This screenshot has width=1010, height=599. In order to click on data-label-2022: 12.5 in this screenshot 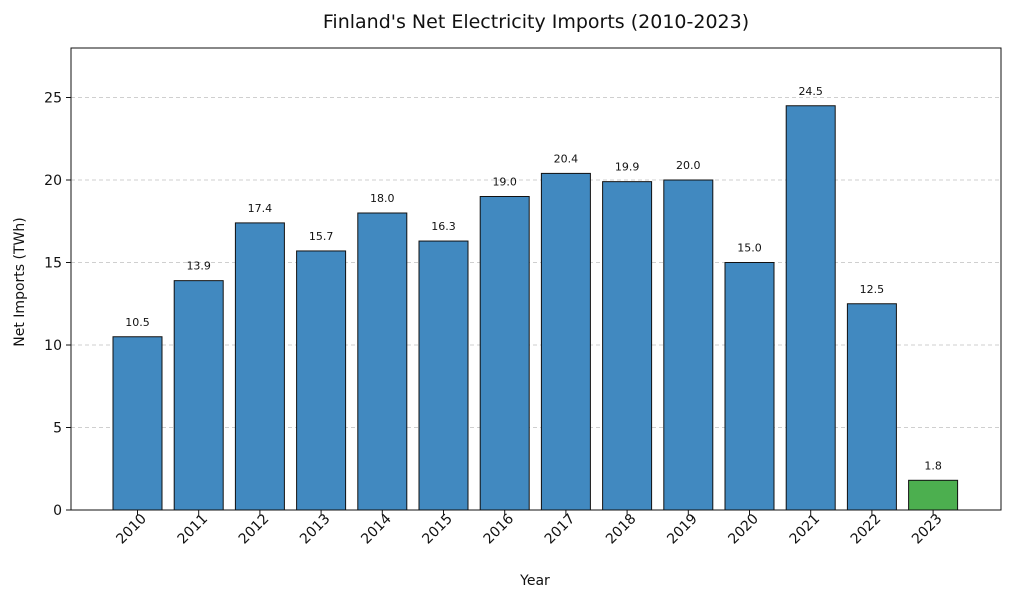, I will do `click(872, 289)`.